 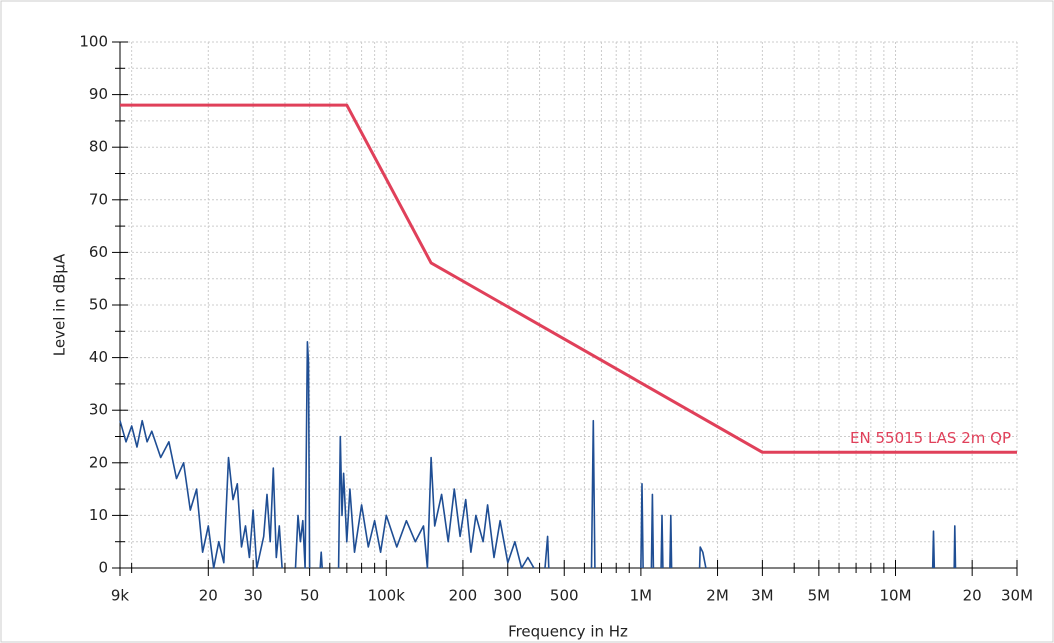 What do you see at coordinates (98, 94) in the screenshot?
I see `y-tick-label: 90` at bounding box center [98, 94].